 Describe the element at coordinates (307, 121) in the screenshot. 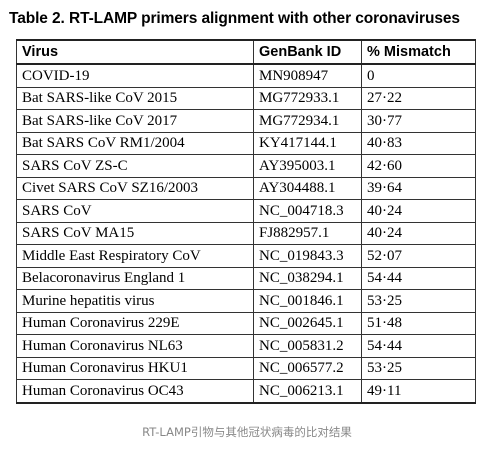

I see `cell-genbank-id: MG772934.1` at that location.